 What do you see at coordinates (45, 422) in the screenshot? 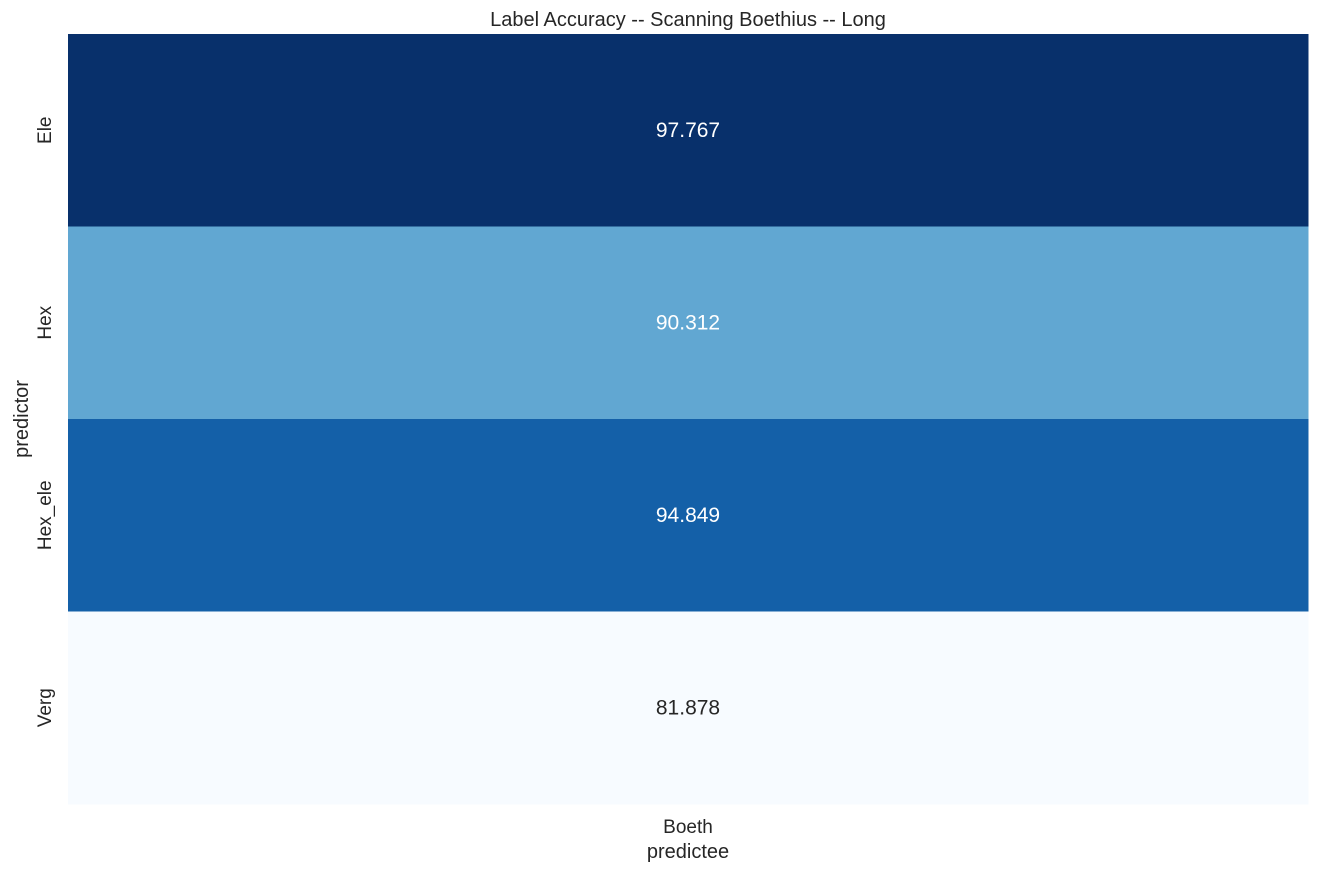
I see `y-tick-labels: Ele Hex Hex_ele Verg` at bounding box center [45, 422].